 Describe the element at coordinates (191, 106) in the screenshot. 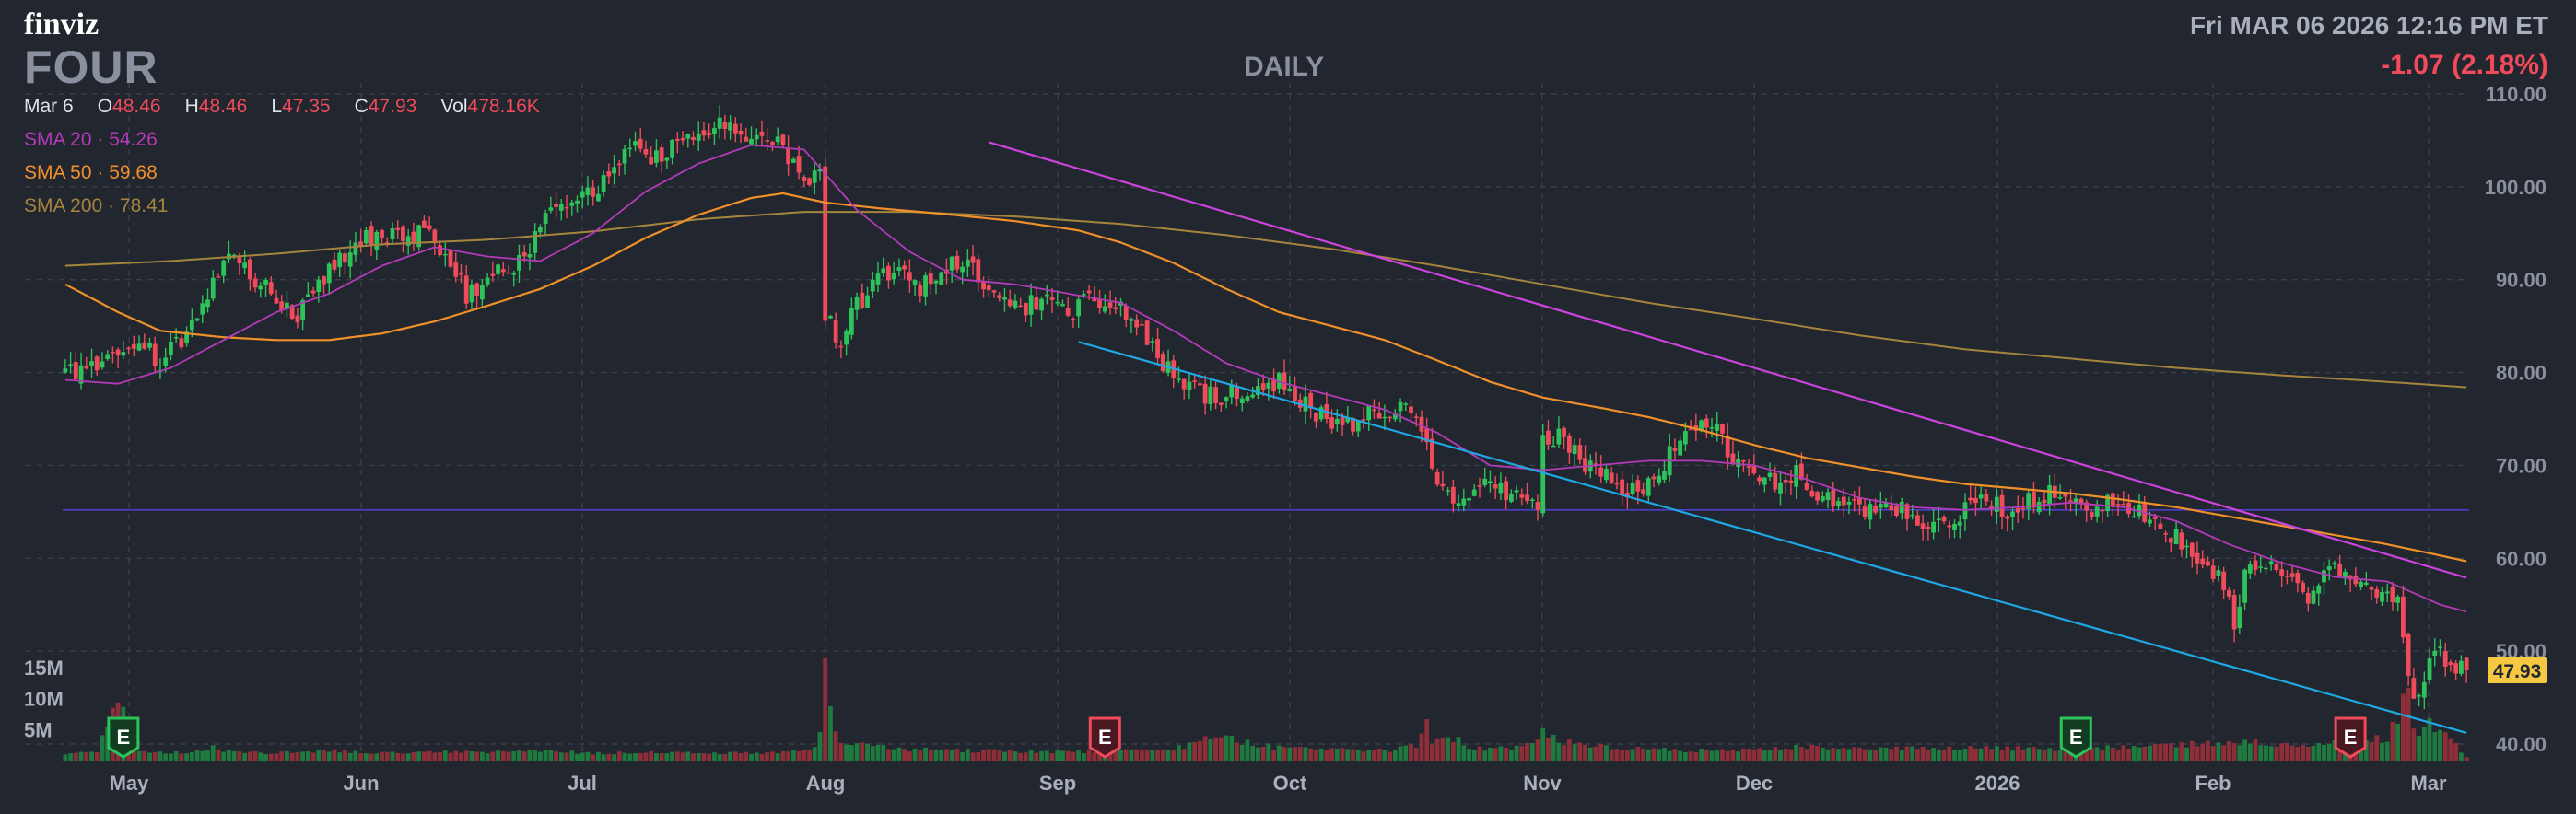

I see `high-label: H` at that location.